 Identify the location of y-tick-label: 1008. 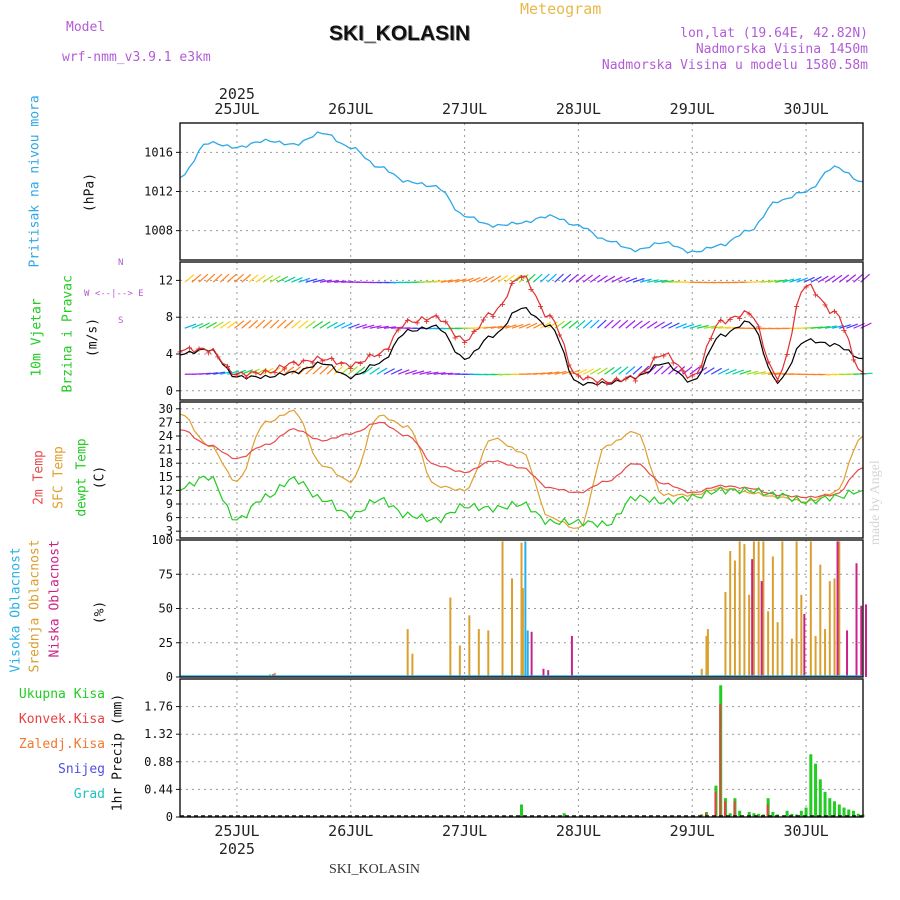
(158, 231).